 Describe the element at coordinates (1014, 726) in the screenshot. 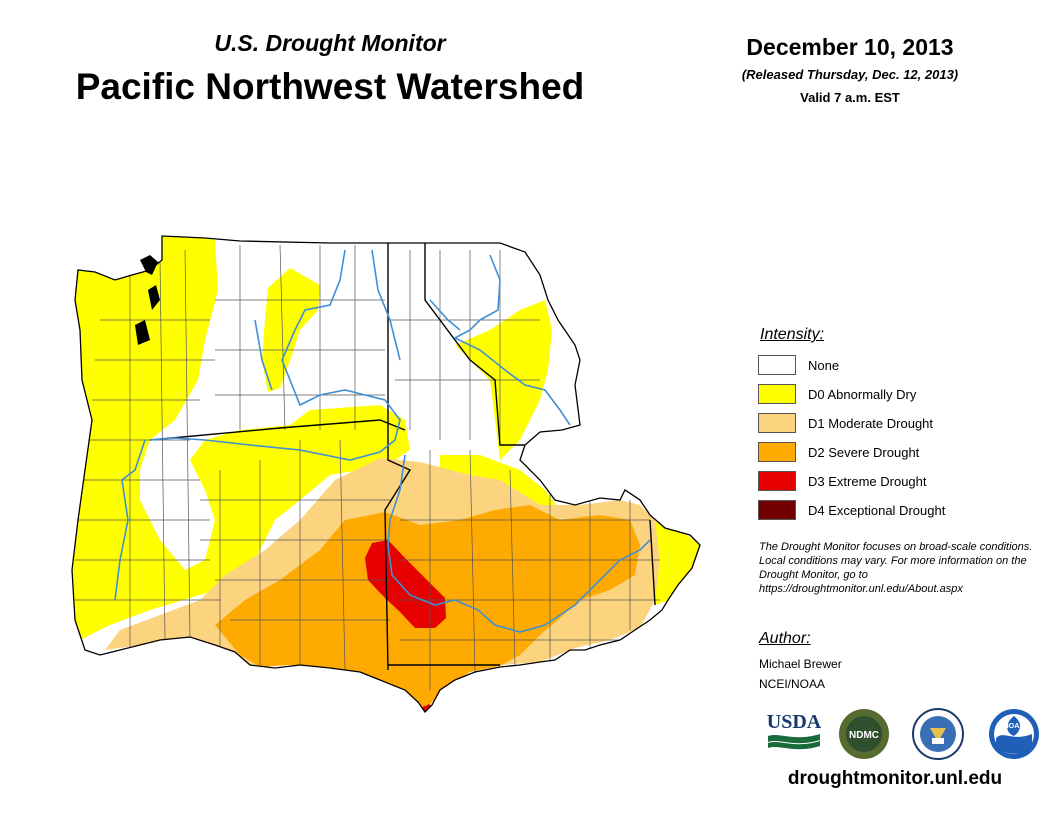

I see `noaa-logo-text: NOAA` at that location.